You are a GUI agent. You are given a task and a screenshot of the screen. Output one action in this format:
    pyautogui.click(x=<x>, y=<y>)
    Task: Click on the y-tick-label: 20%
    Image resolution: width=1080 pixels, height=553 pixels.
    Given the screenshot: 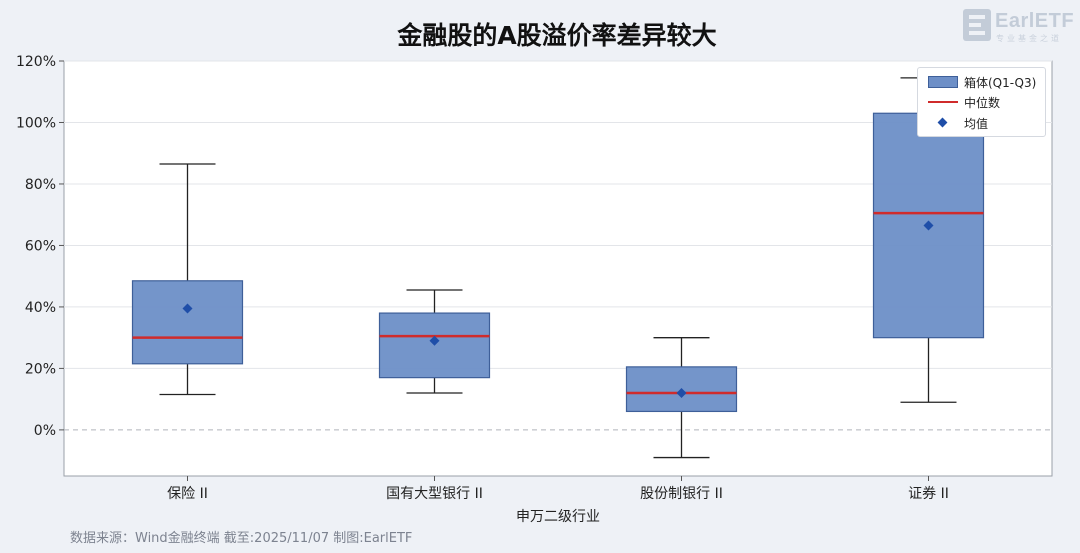 What is the action you would take?
    pyautogui.click(x=40, y=369)
    